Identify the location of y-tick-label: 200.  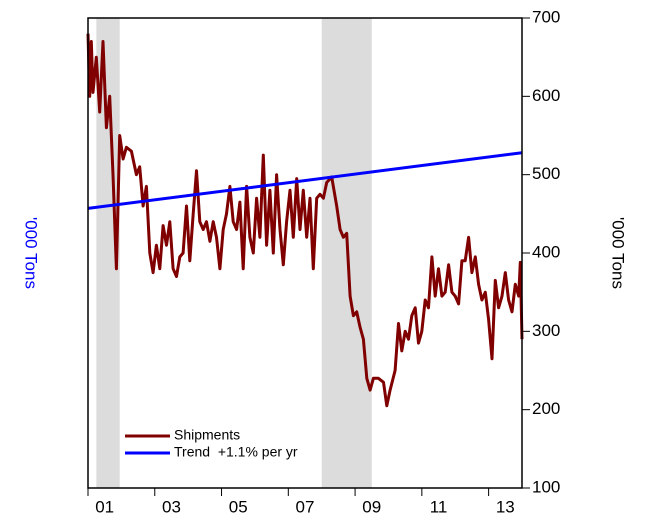
(546, 408).